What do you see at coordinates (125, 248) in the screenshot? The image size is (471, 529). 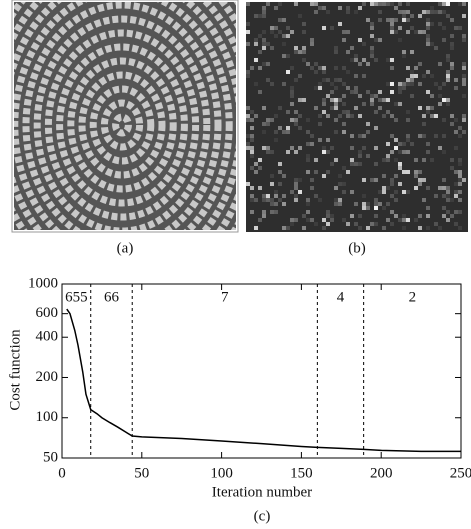 I see `panel-label: (a)` at bounding box center [125, 248].